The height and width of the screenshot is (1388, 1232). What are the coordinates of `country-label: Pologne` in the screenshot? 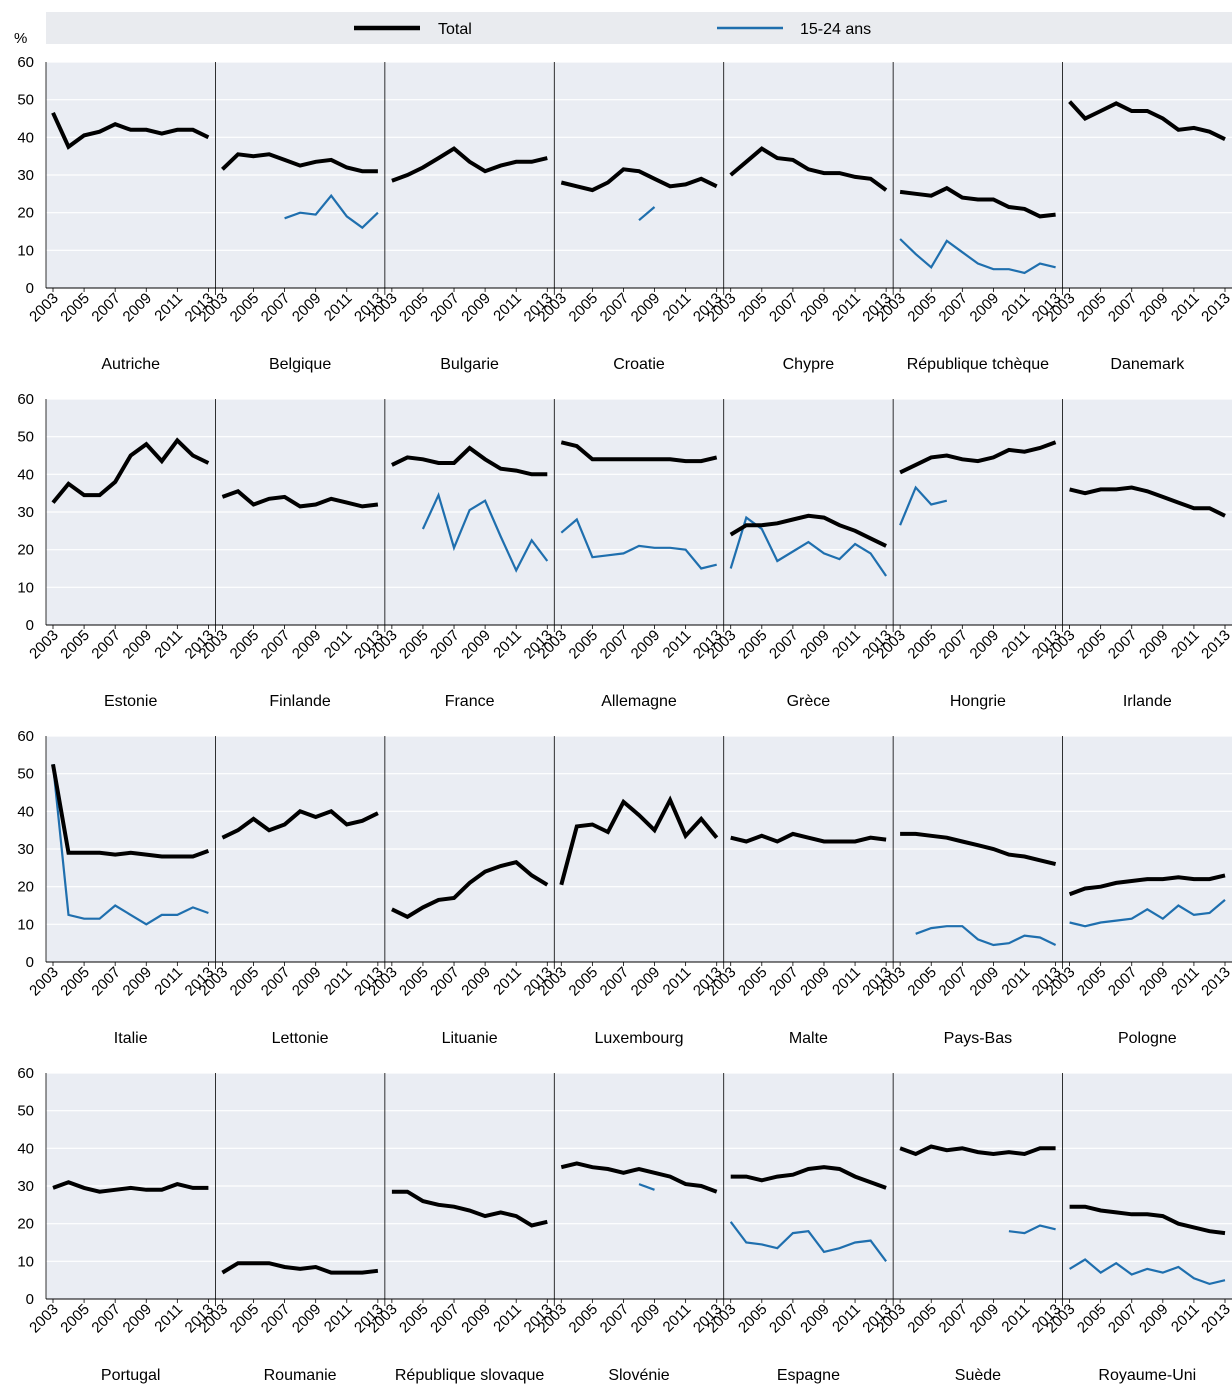 It's located at (1147, 1038).